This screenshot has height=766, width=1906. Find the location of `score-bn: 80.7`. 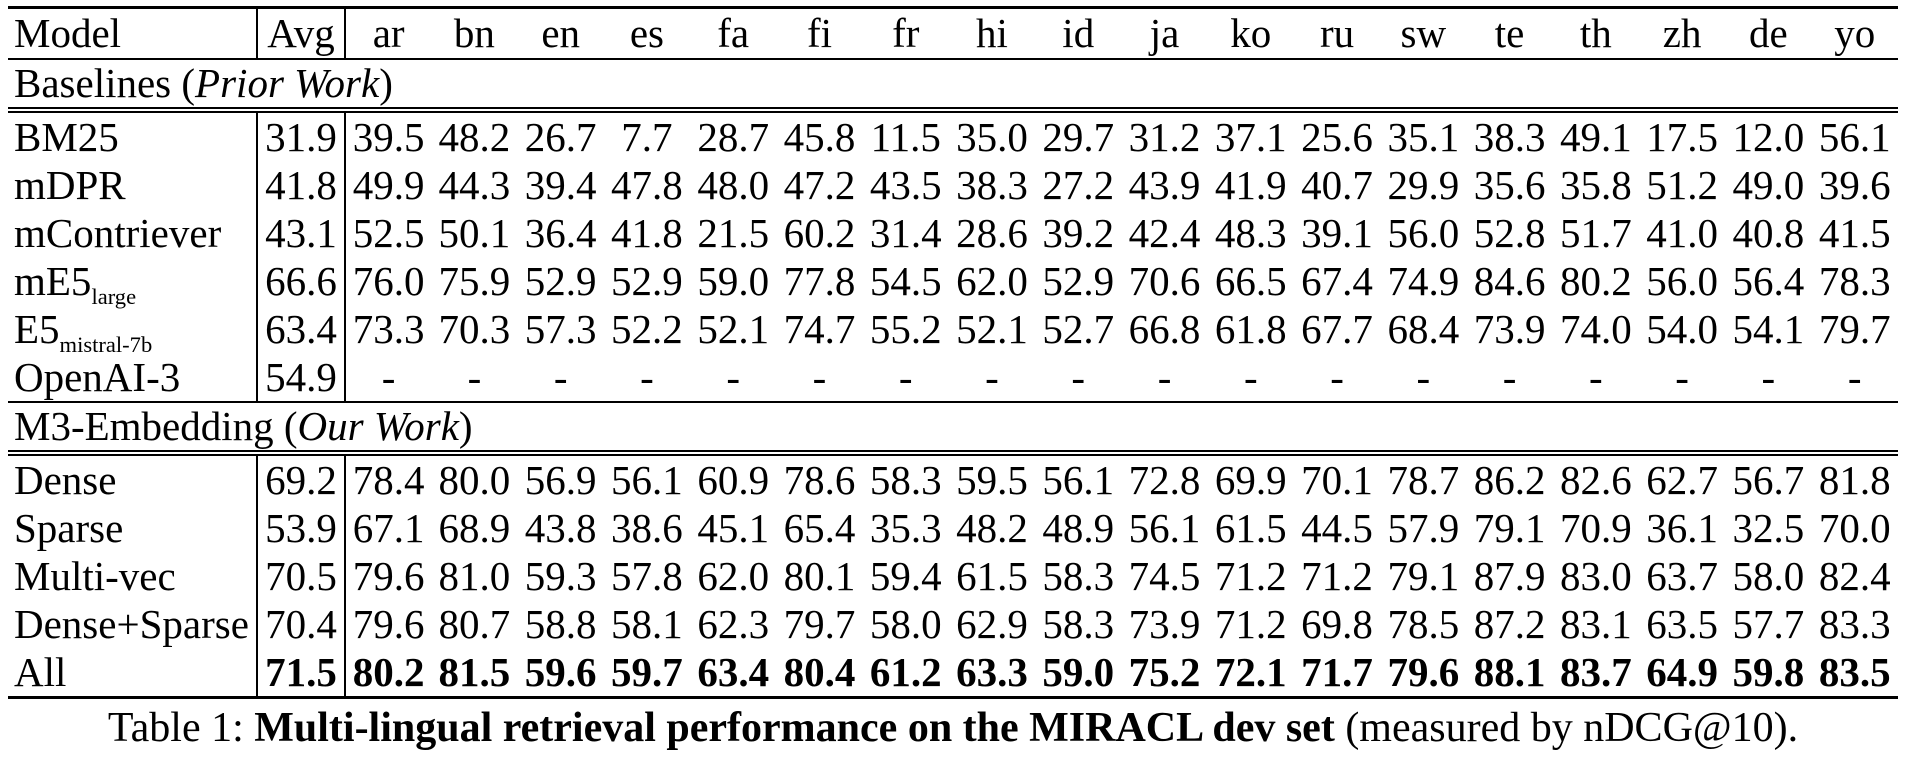

score-bn: 80.7 is located at coordinates (474, 623).